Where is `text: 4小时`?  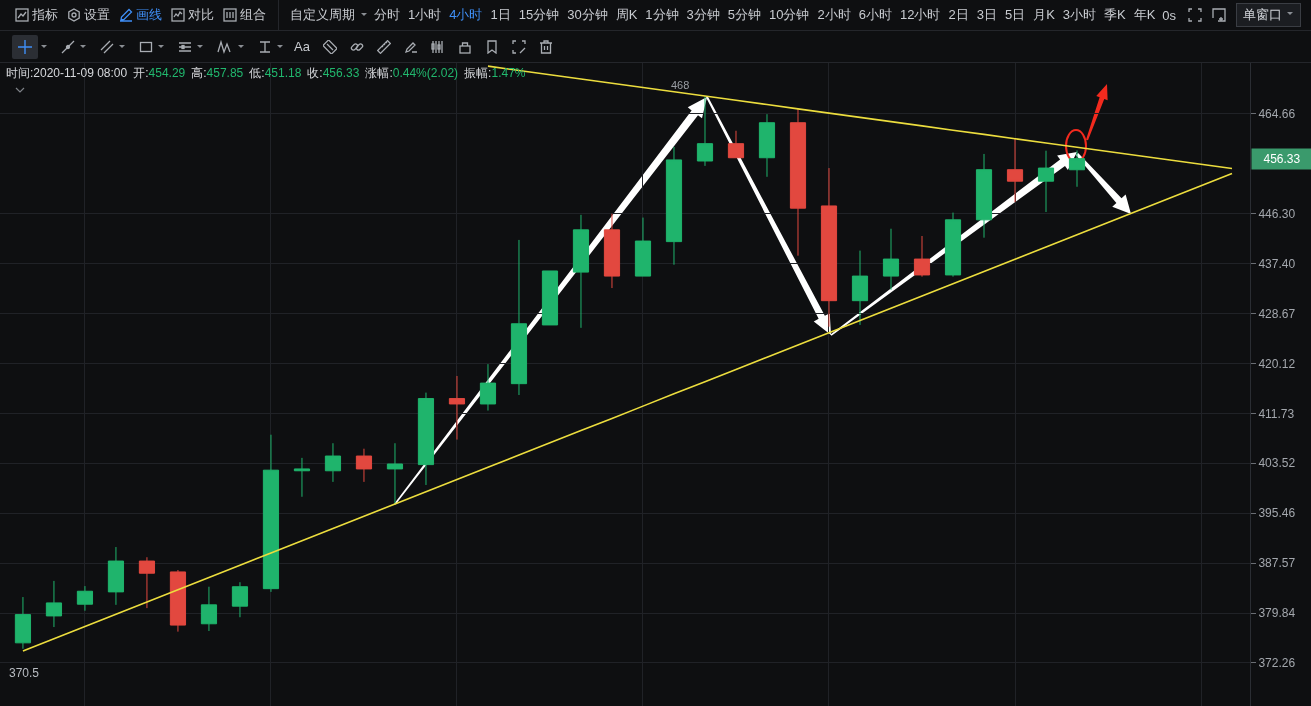
text: 4小时 is located at coordinates (466, 15).